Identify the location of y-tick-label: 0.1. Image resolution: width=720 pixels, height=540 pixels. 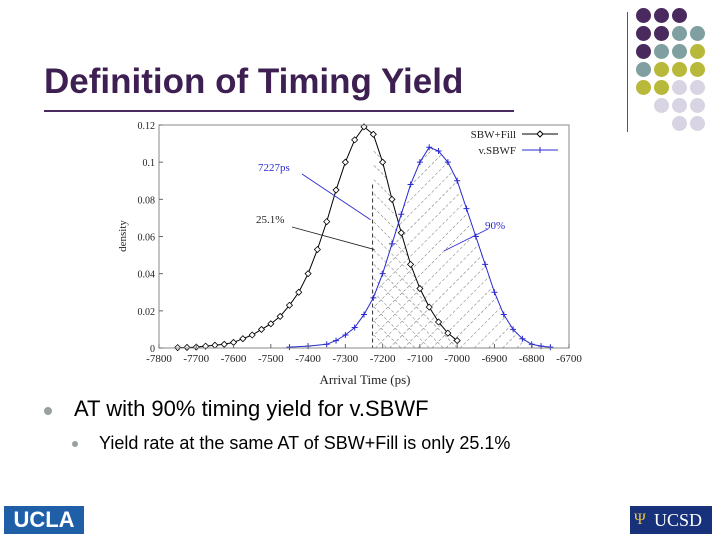
(149, 163).